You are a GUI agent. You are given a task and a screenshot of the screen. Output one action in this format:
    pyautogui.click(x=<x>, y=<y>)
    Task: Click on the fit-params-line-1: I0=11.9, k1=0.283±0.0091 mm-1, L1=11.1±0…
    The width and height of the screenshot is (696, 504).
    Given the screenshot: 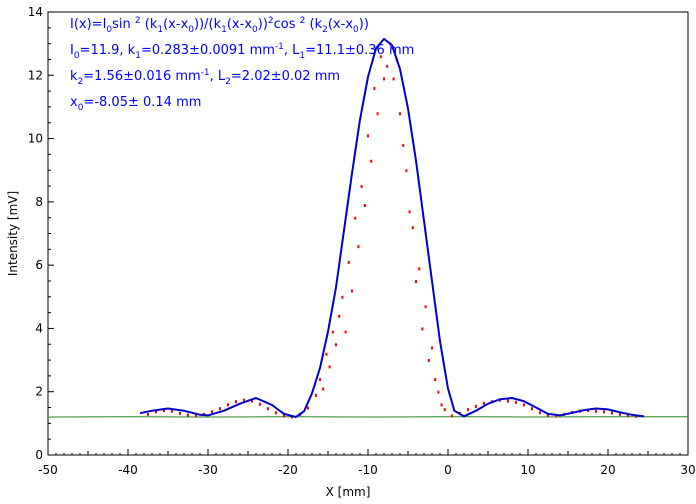 What is the action you would take?
    pyautogui.click(x=242, y=51)
    